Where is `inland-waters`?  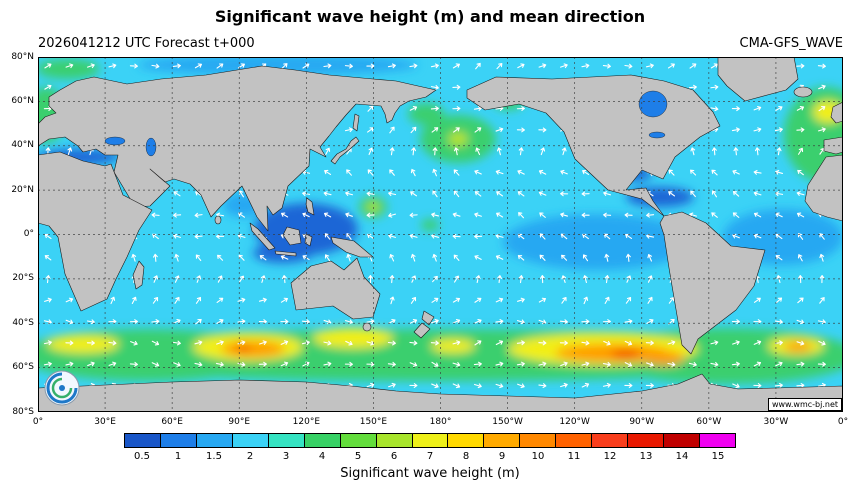 inland-waters is located at coordinates (386, 123).